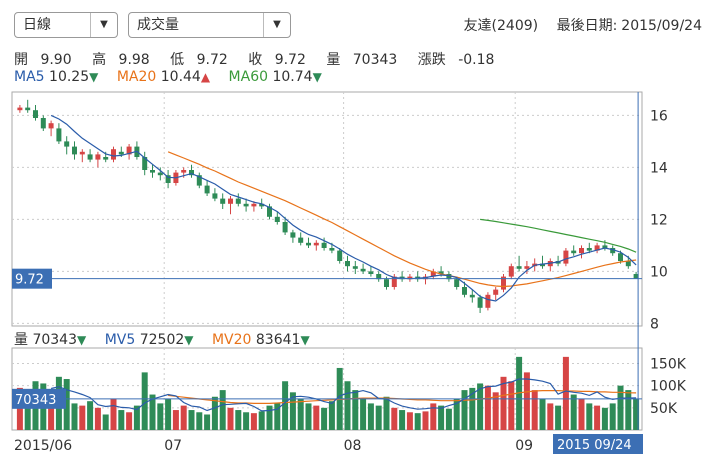  I want to click on ma60-legend: MA60 10.74▼, so click(275, 77).